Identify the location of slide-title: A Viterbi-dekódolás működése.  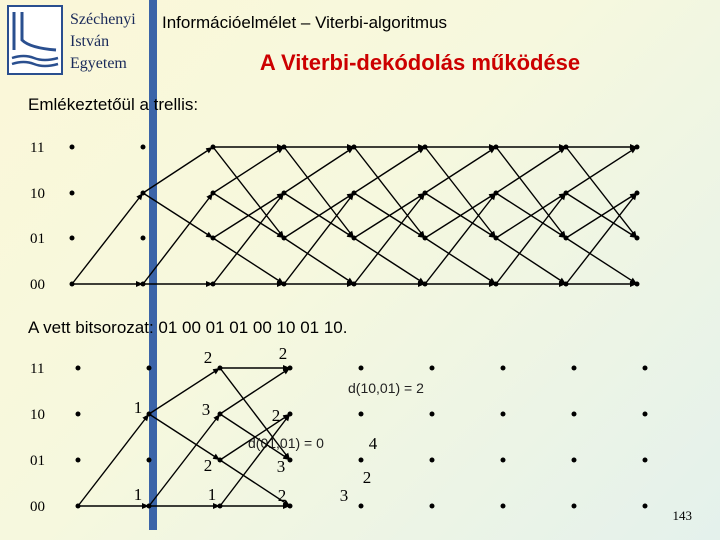
(420, 62).